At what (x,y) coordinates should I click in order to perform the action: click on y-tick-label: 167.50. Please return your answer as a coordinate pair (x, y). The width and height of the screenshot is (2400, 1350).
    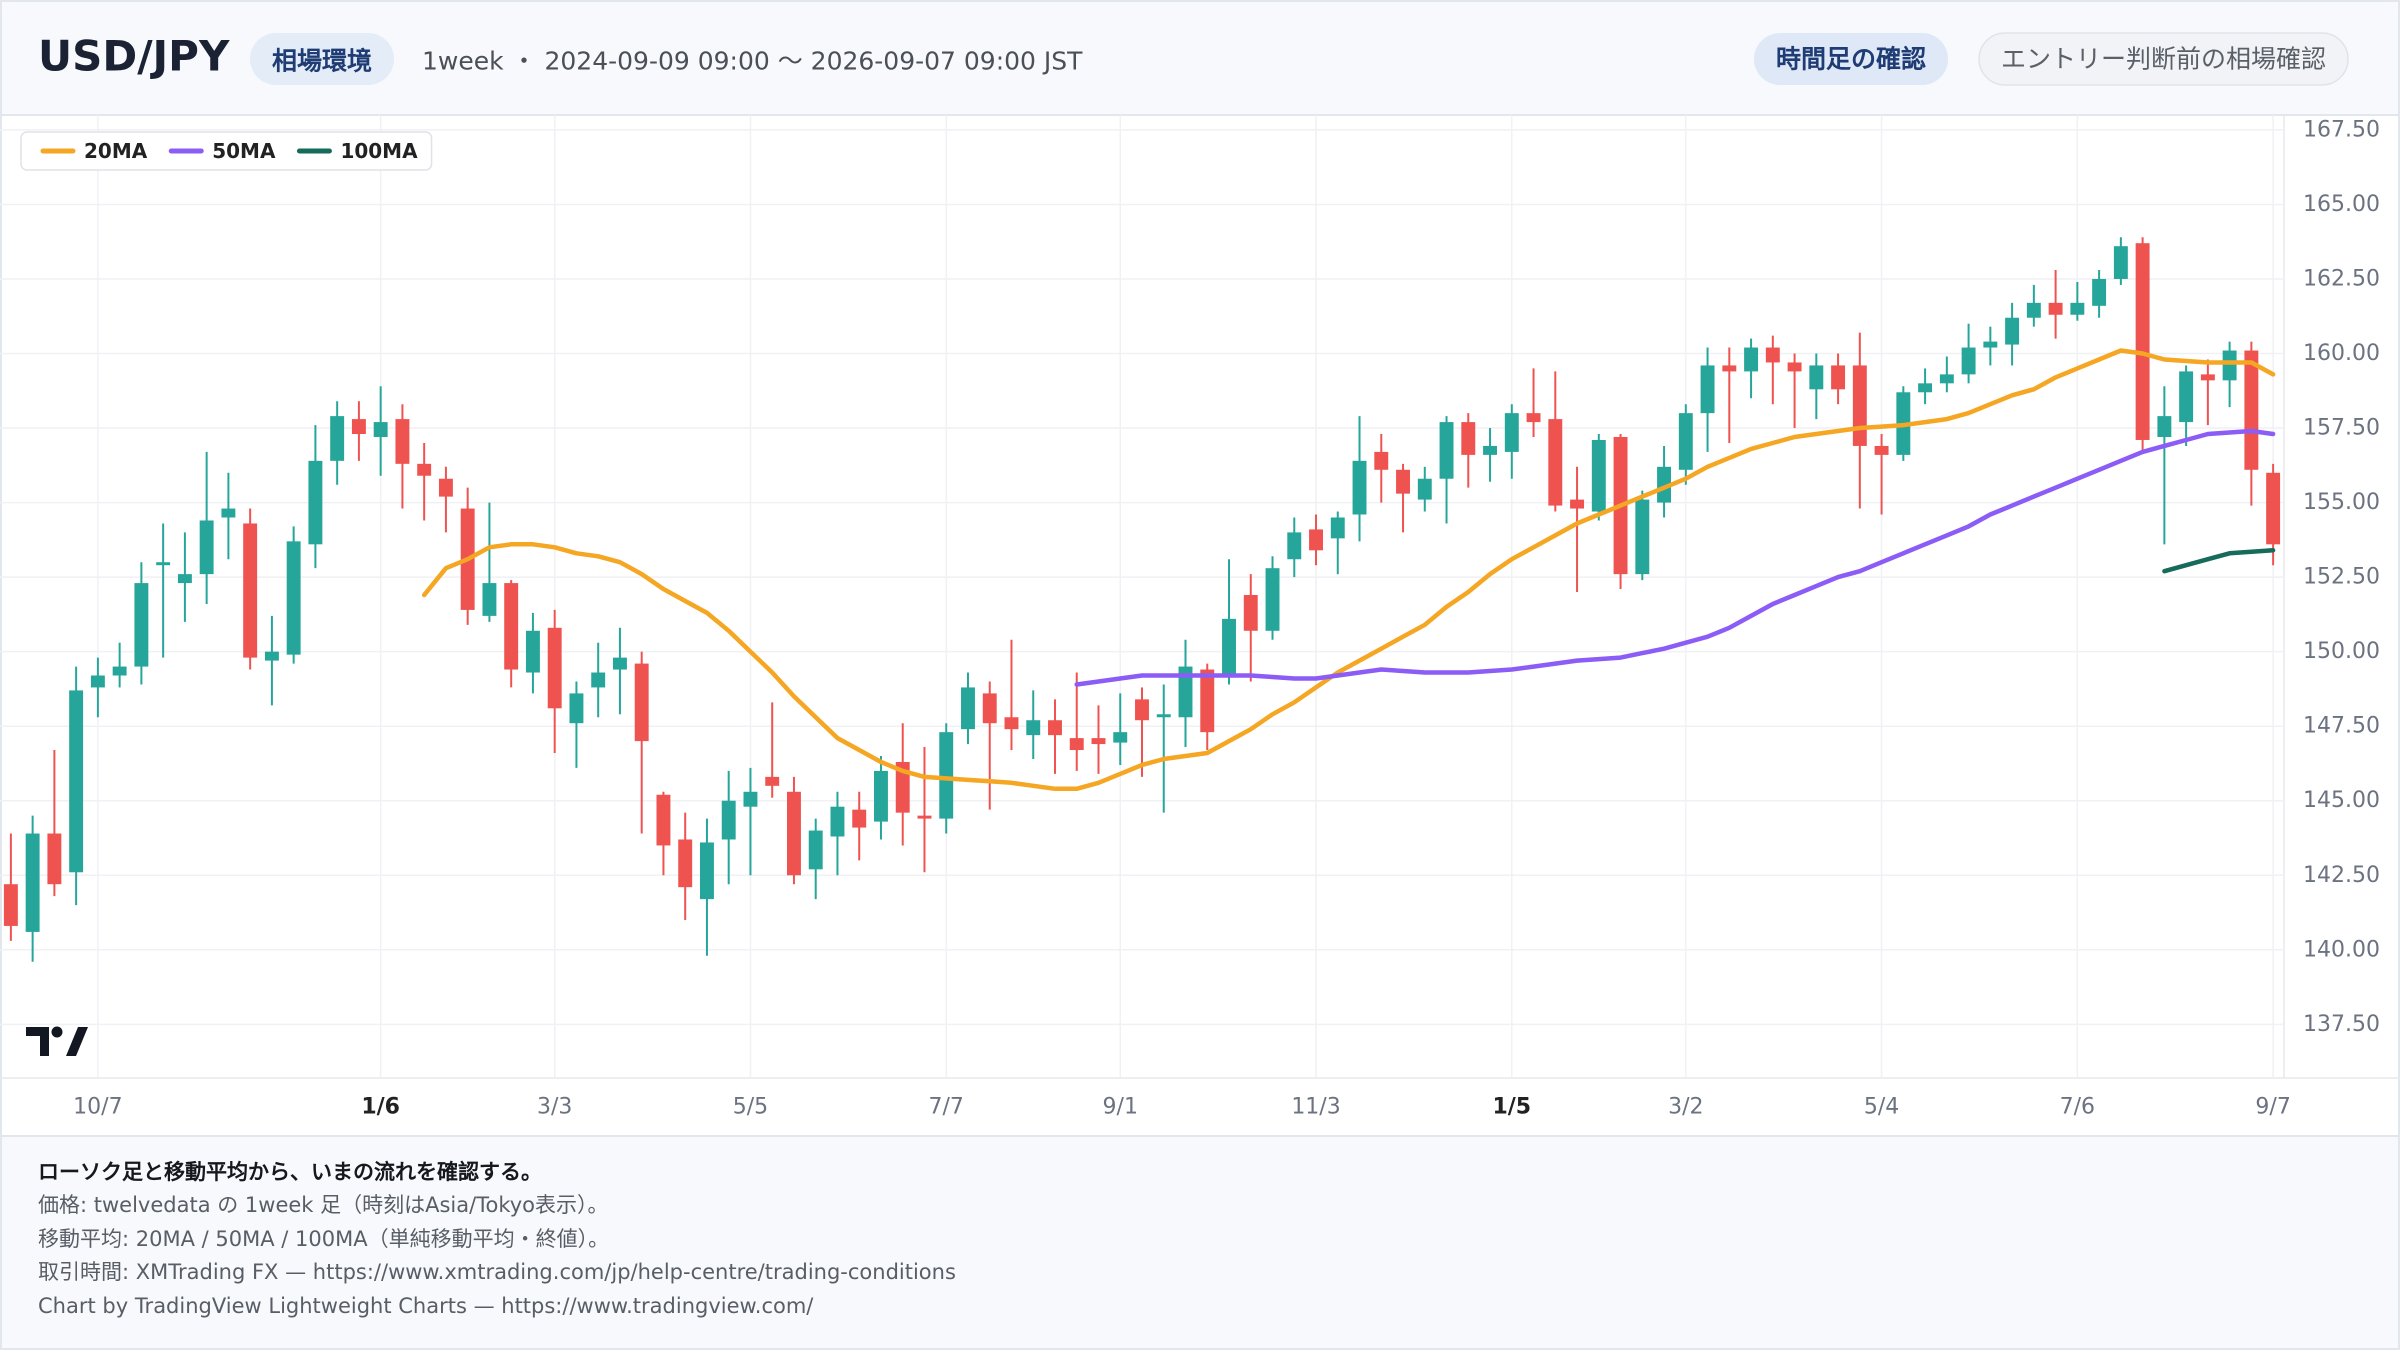
    Looking at the image, I should click on (2341, 129).